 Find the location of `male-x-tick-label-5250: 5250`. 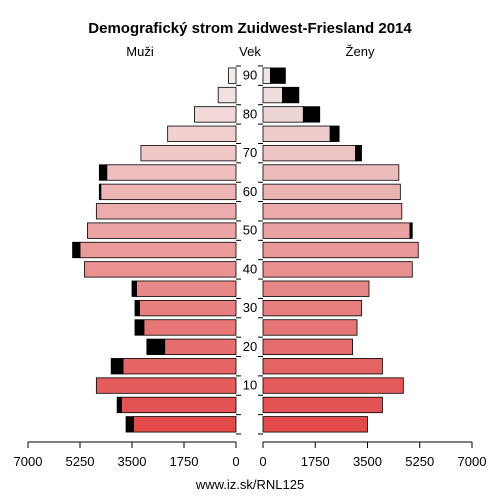

male-x-tick-label-5250: 5250 is located at coordinates (80, 461).